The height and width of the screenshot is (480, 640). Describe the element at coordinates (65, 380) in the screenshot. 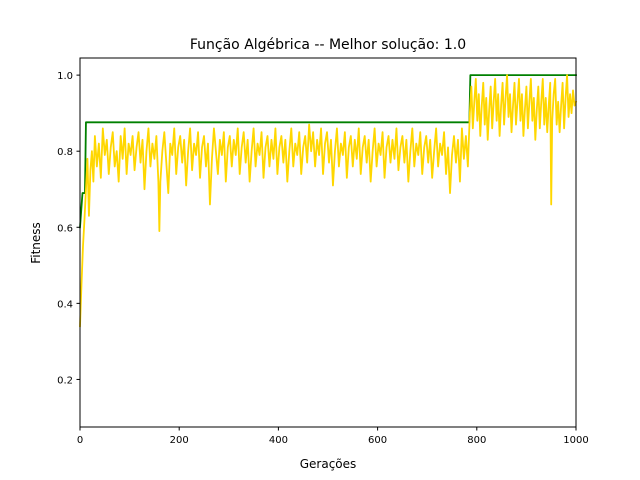

I see `y-tick-label: 0.2` at that location.